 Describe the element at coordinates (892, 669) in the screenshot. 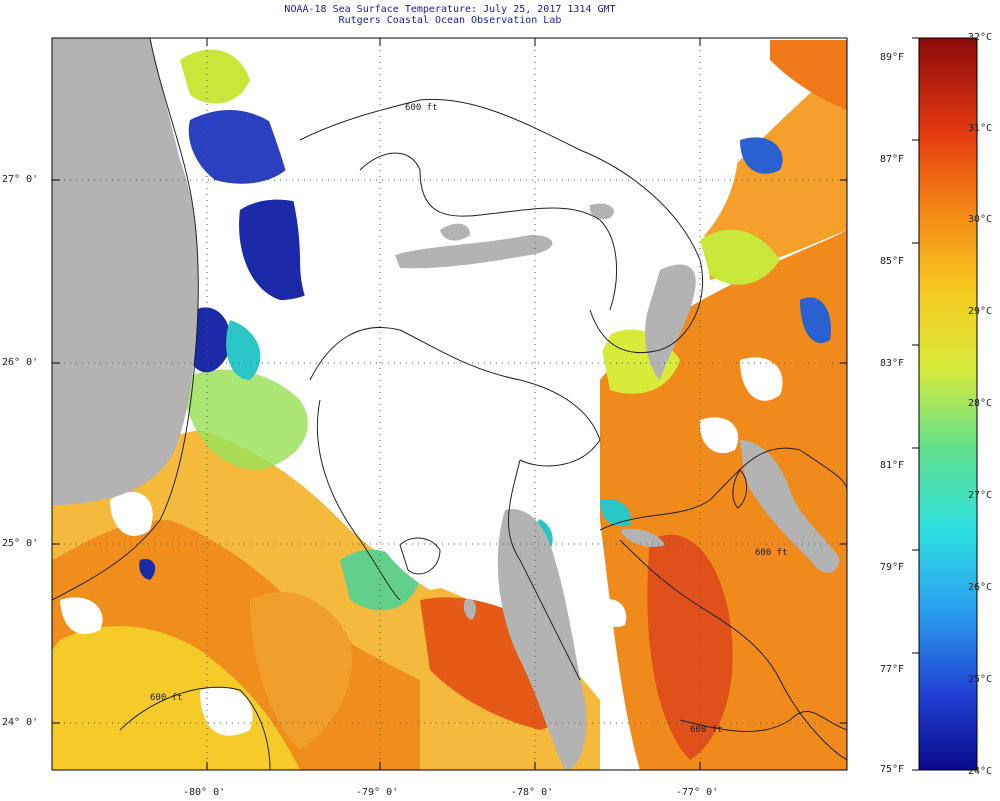

I see `fahrenheit-label: 77°F` at that location.